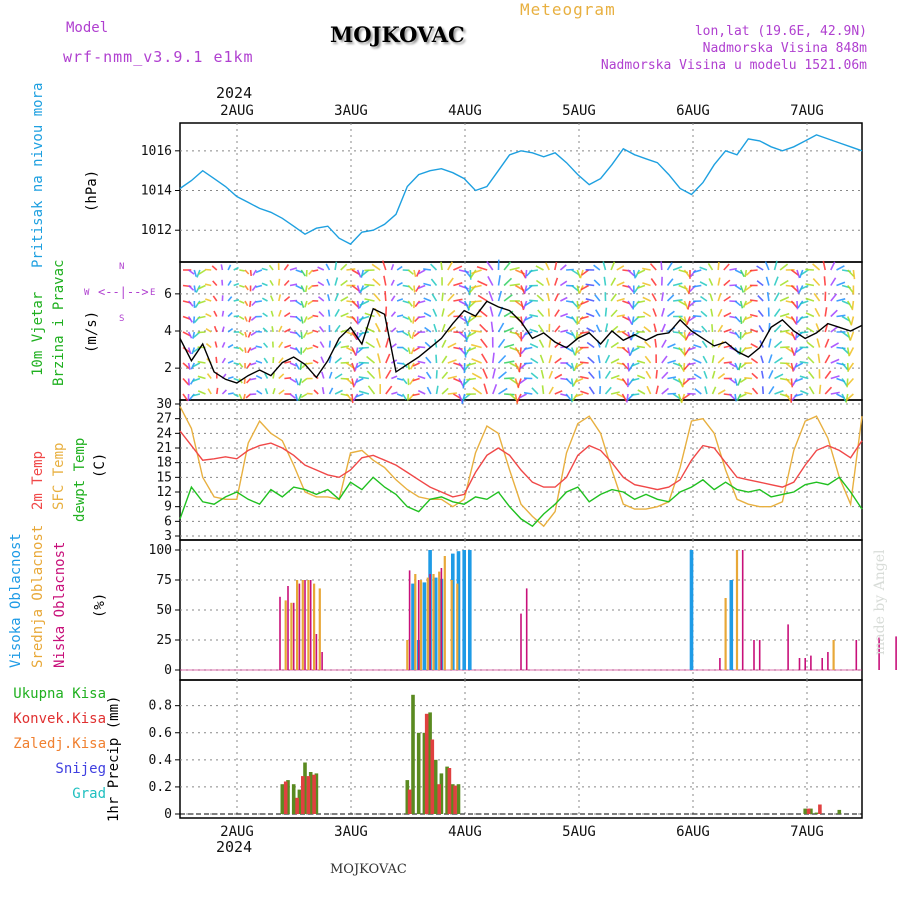 This screenshot has height=900, width=900. I want to click on y-tick-label: 6, so click(168, 294).